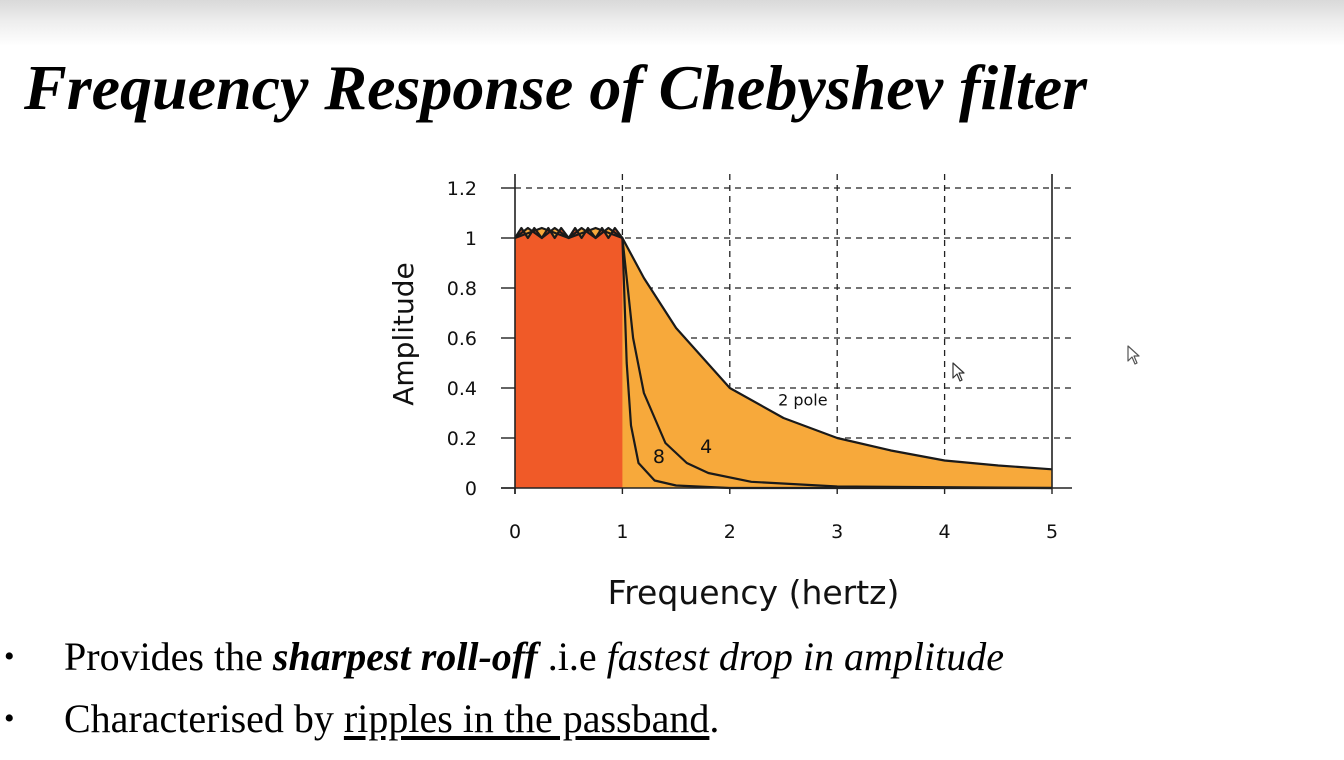  I want to click on x-axis-label: Frequency (hertz), so click(754, 592).